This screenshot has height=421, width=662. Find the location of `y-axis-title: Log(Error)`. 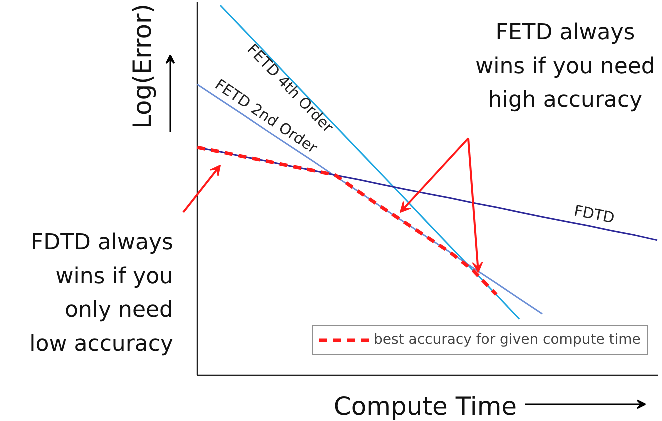

y-axis-title: Log(Error) is located at coordinates (142, 67).